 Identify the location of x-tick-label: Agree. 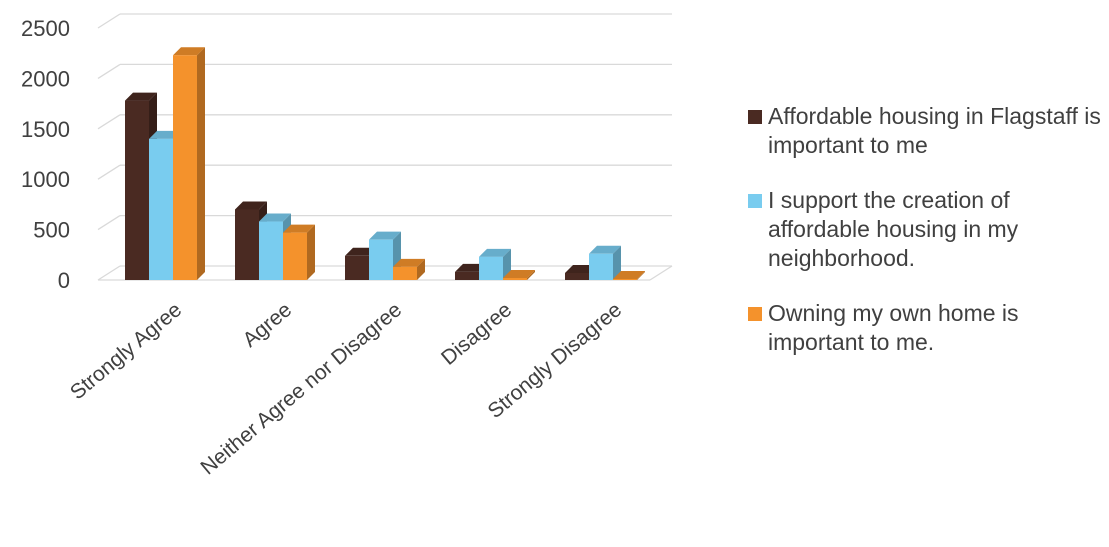
(267, 325).